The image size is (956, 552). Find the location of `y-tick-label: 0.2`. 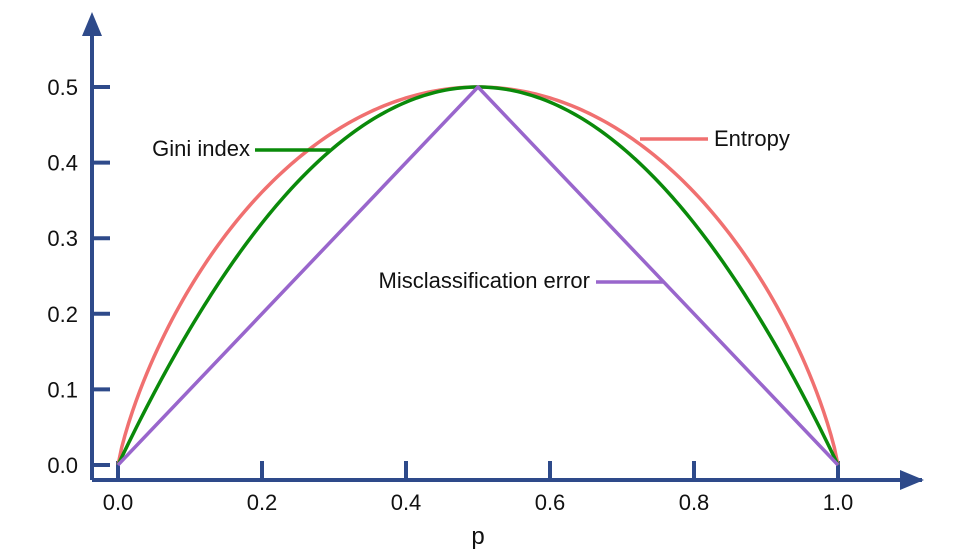

y-tick-label: 0.2 is located at coordinates (62, 314).